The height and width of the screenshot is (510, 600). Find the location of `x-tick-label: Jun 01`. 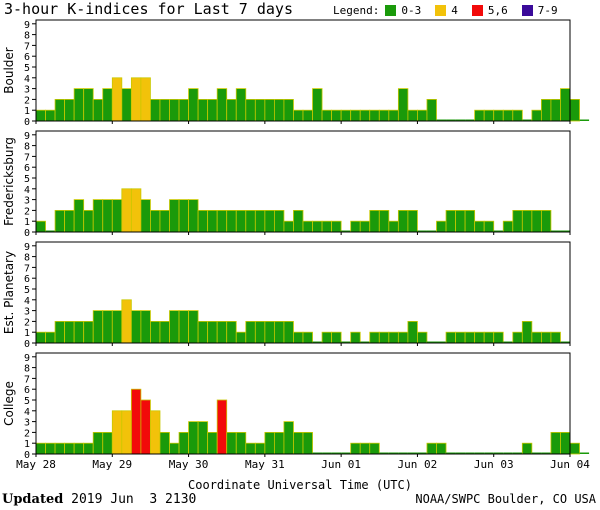

x-tick-label: Jun 01 is located at coordinates (341, 464).